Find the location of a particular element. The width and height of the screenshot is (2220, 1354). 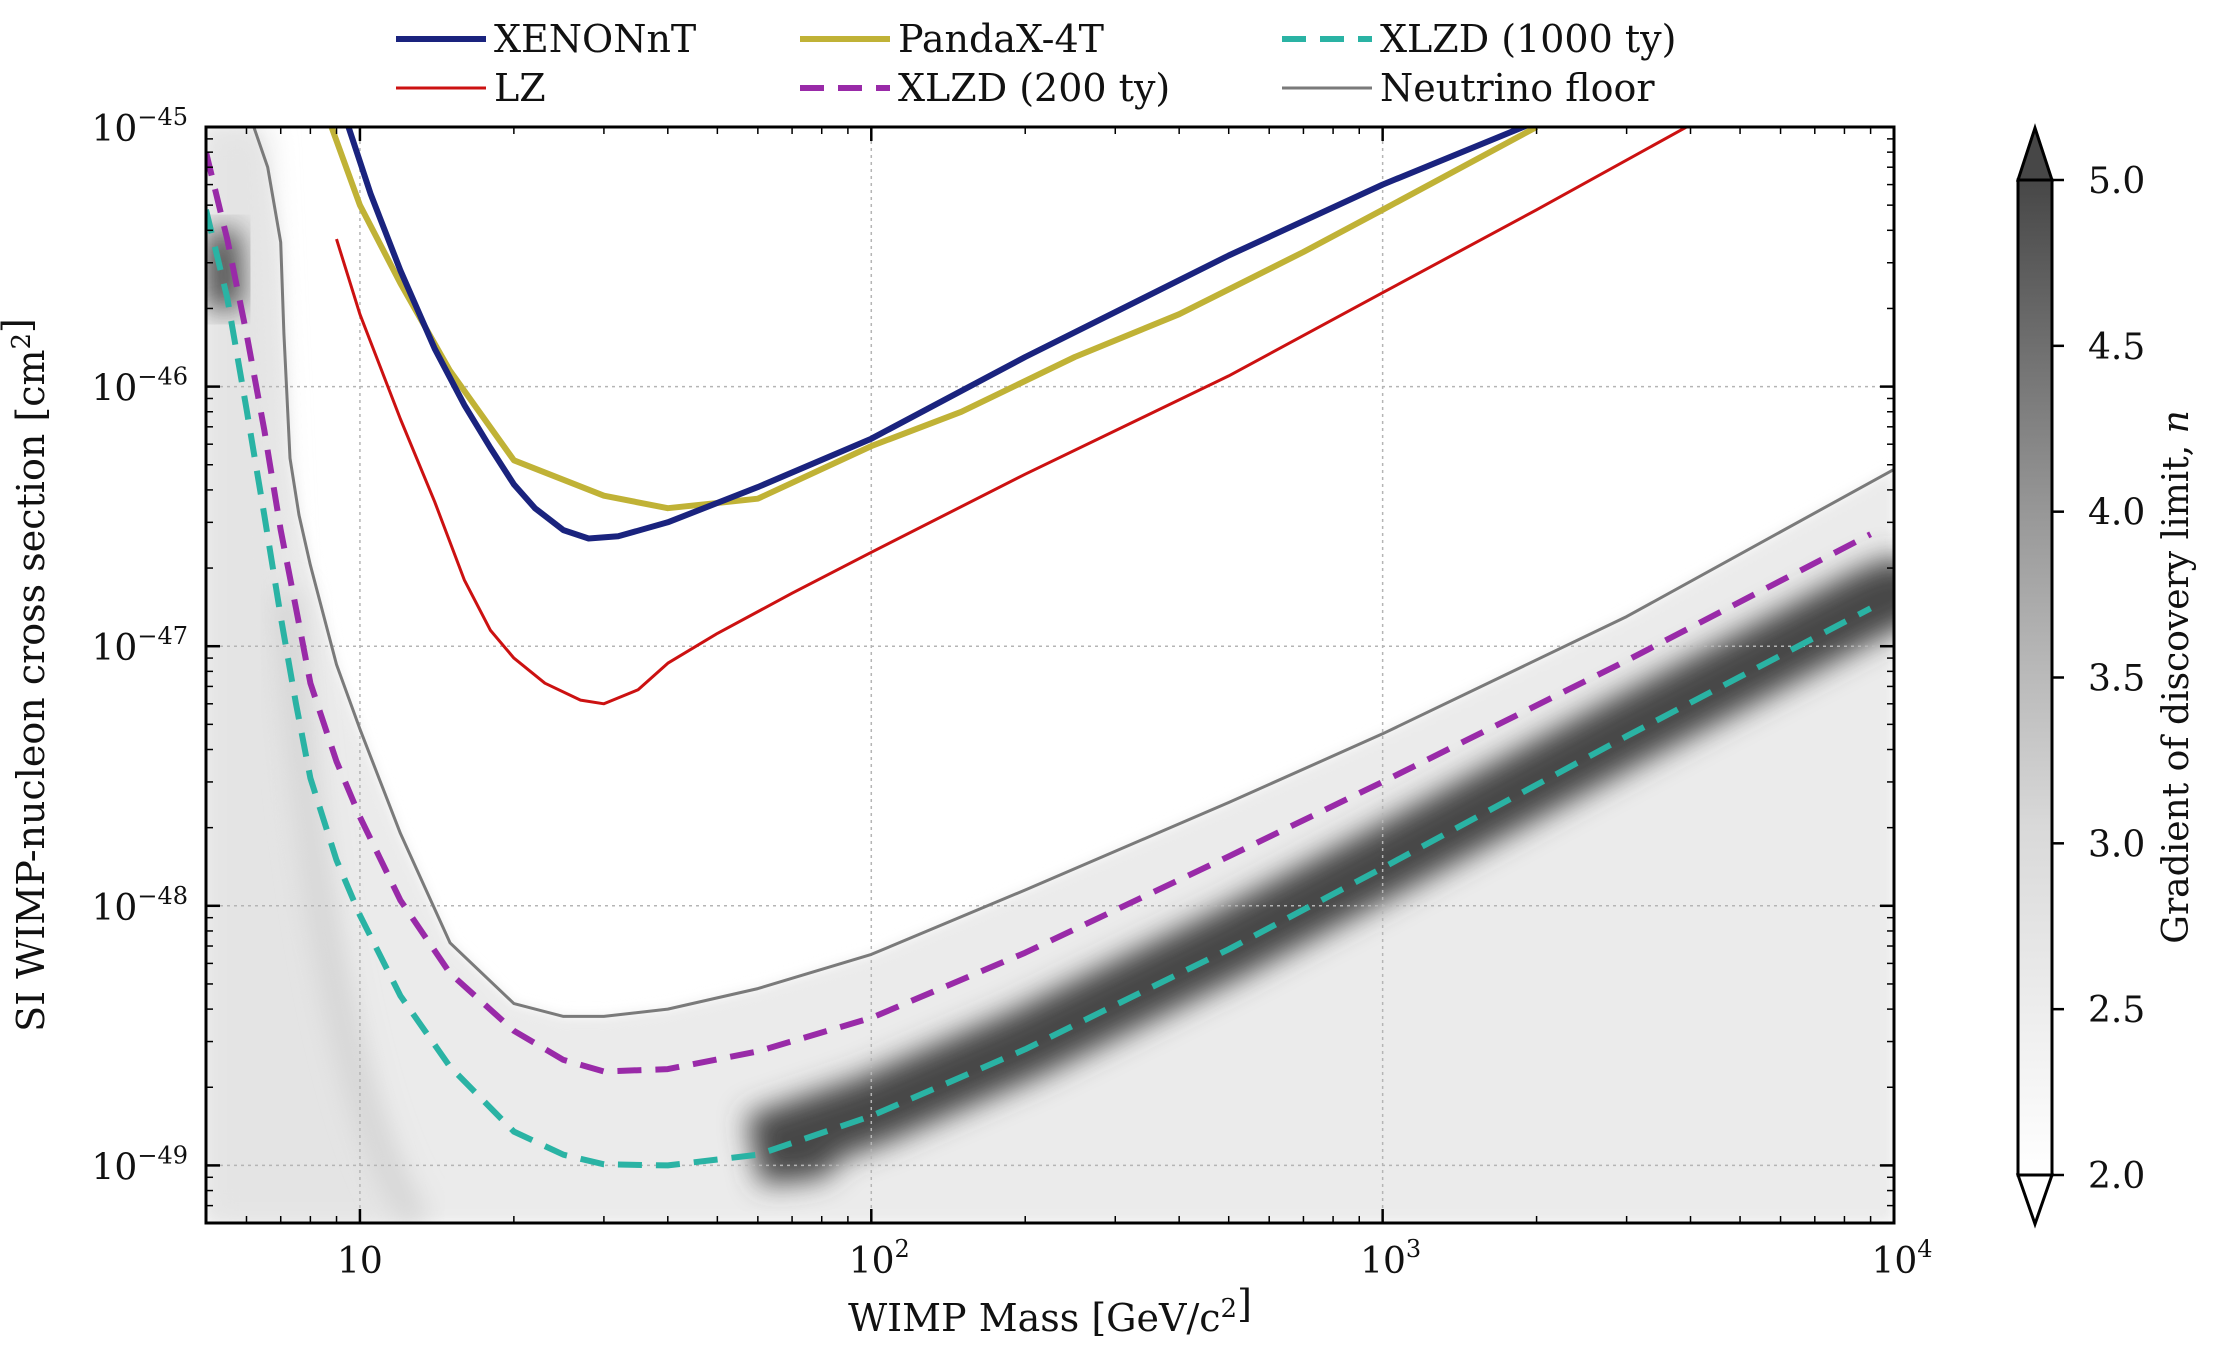

x-tick-label: 10⁴ is located at coordinates (1901, 1258).